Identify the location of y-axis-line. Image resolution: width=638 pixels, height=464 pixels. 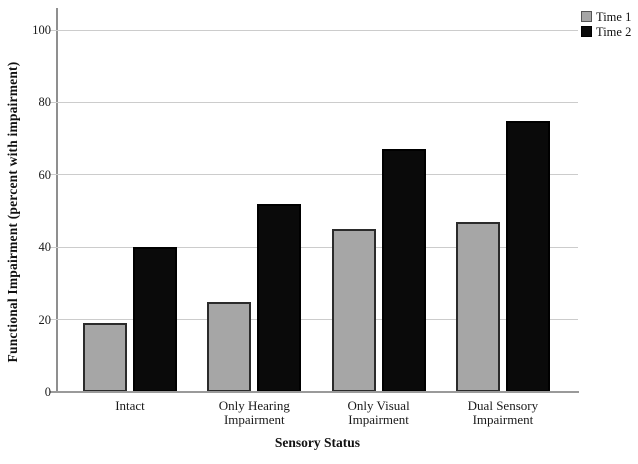
(57, 200).